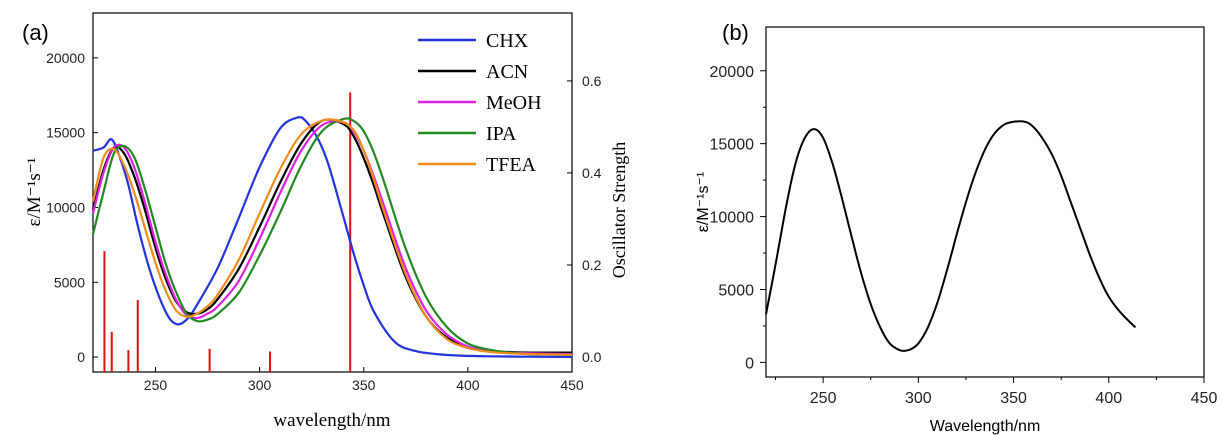 Image resolution: width=1222 pixels, height=435 pixels. Describe the element at coordinates (823, 398) in the screenshot. I see `panel-b-x-tick-label: 250` at that location.